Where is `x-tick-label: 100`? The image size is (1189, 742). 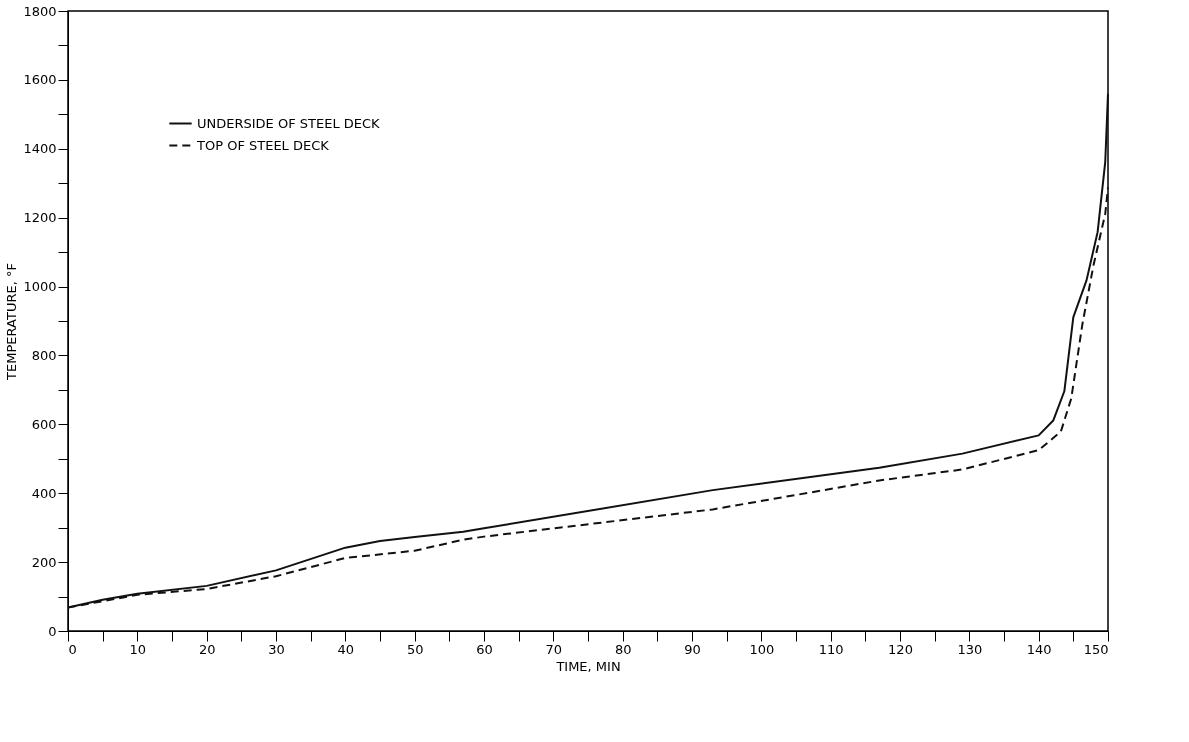
x-tick-label: 100 is located at coordinates (762, 649).